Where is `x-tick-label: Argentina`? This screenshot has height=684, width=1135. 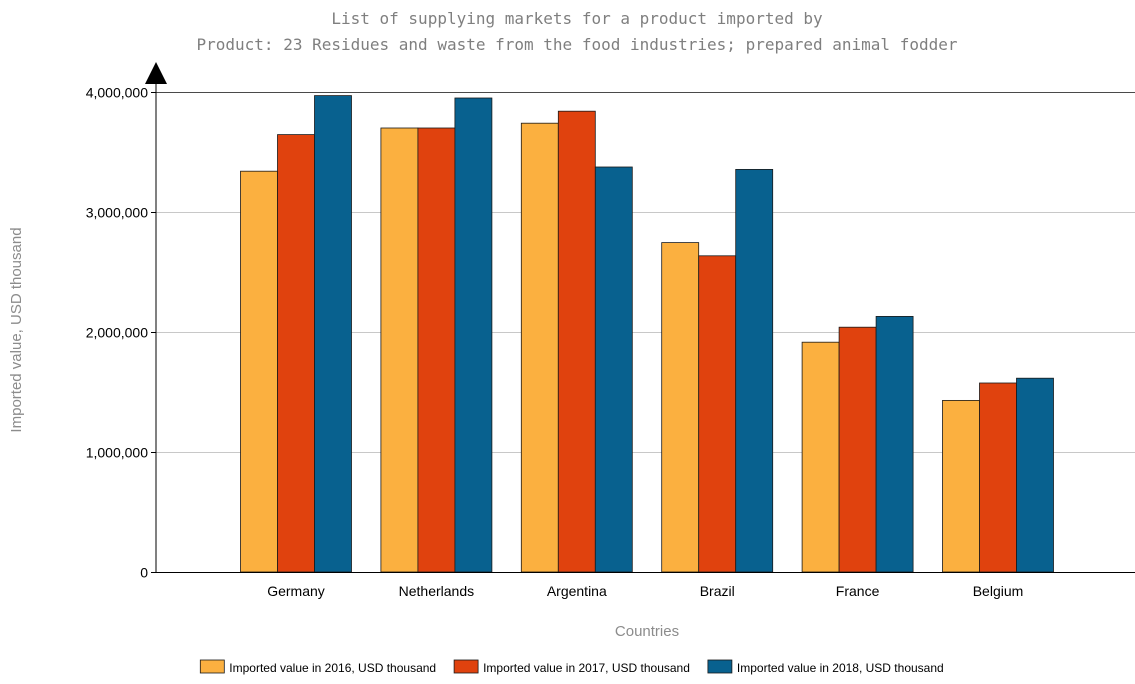 x-tick-label: Argentina is located at coordinates (577, 591).